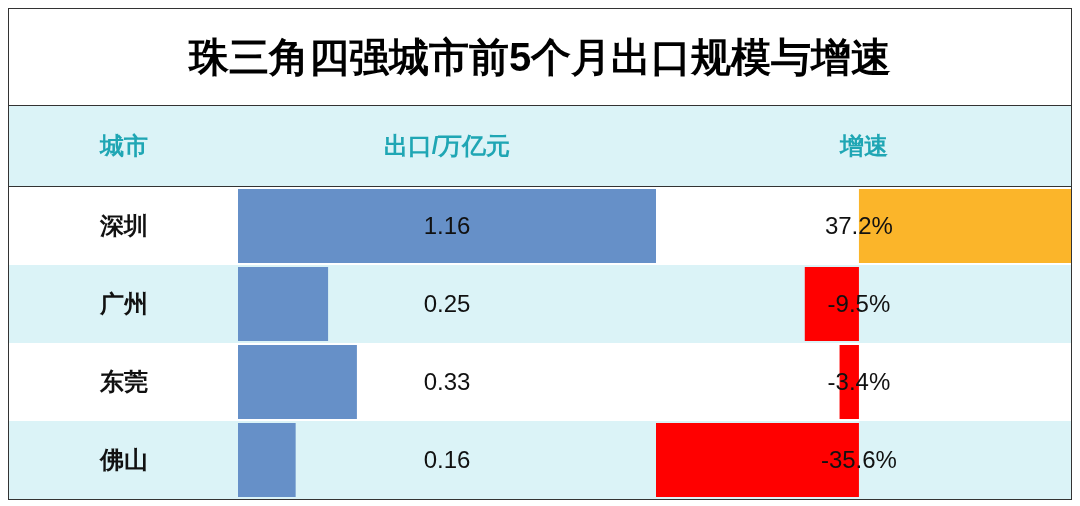 This screenshot has height=506, width=1080. I want to click on x-axis-title: 增速, so click(863, 146).